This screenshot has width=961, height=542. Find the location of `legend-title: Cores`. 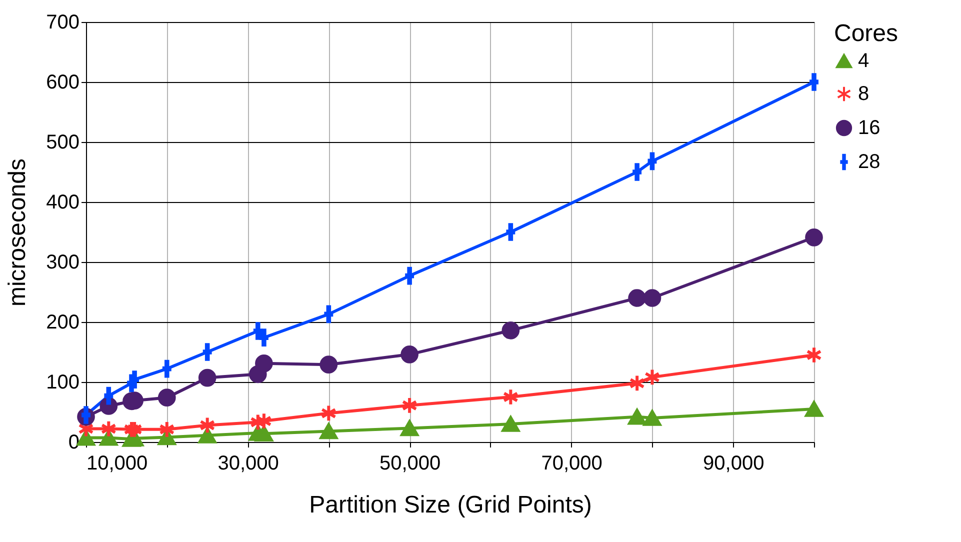

legend-title: Cores is located at coordinates (866, 33).